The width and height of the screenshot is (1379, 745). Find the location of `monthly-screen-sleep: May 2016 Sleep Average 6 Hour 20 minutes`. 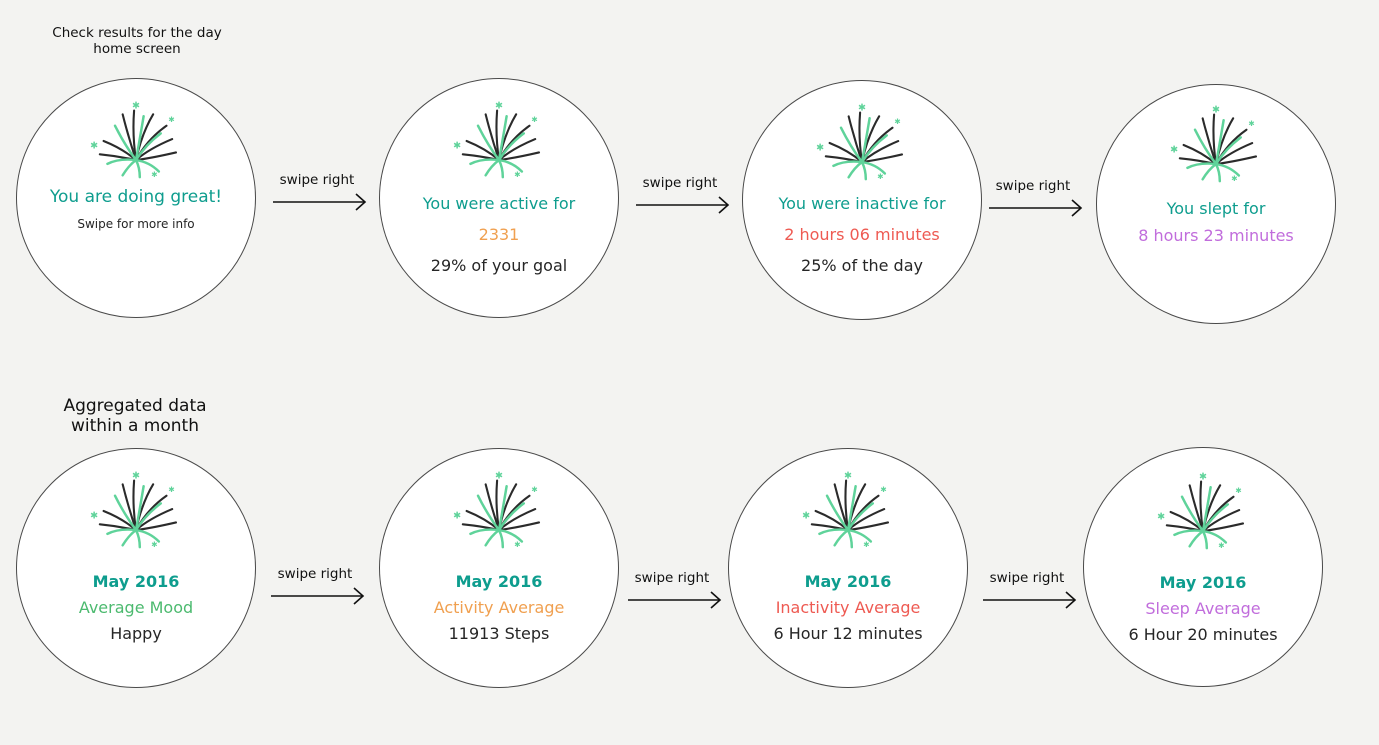

monthly-screen-sleep: May 2016 Sleep Average 6 Hour 20 minutes is located at coordinates (1203, 567).